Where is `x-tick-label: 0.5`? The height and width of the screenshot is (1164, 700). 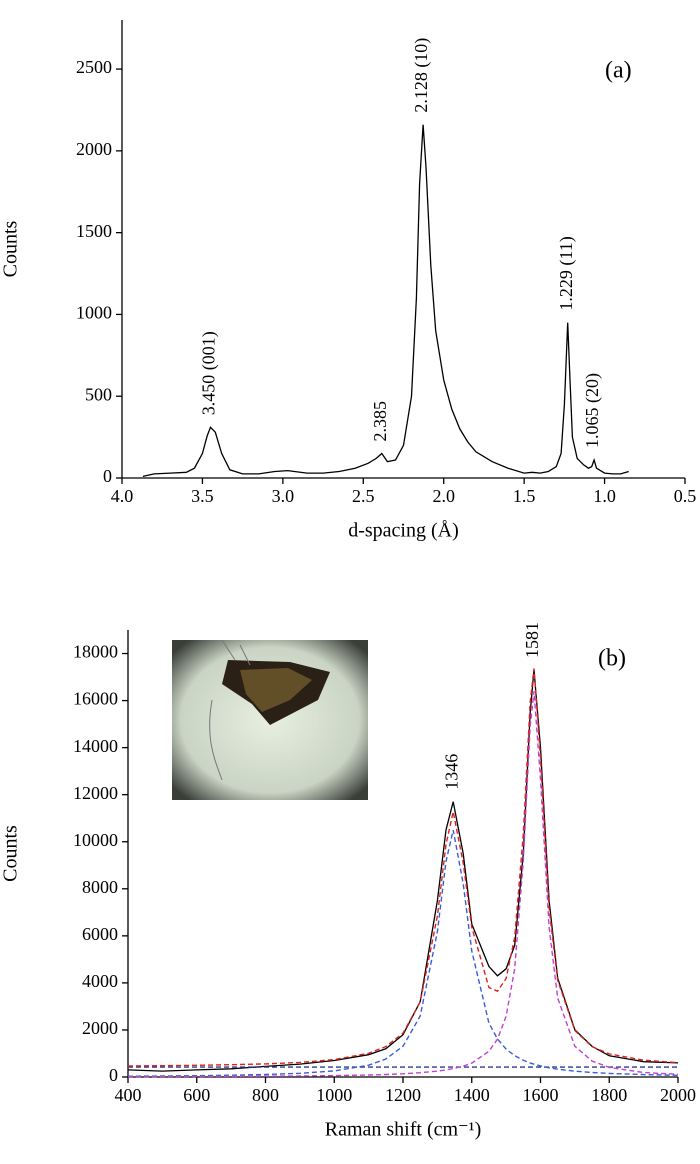 x-tick-label: 0.5 is located at coordinates (685, 496).